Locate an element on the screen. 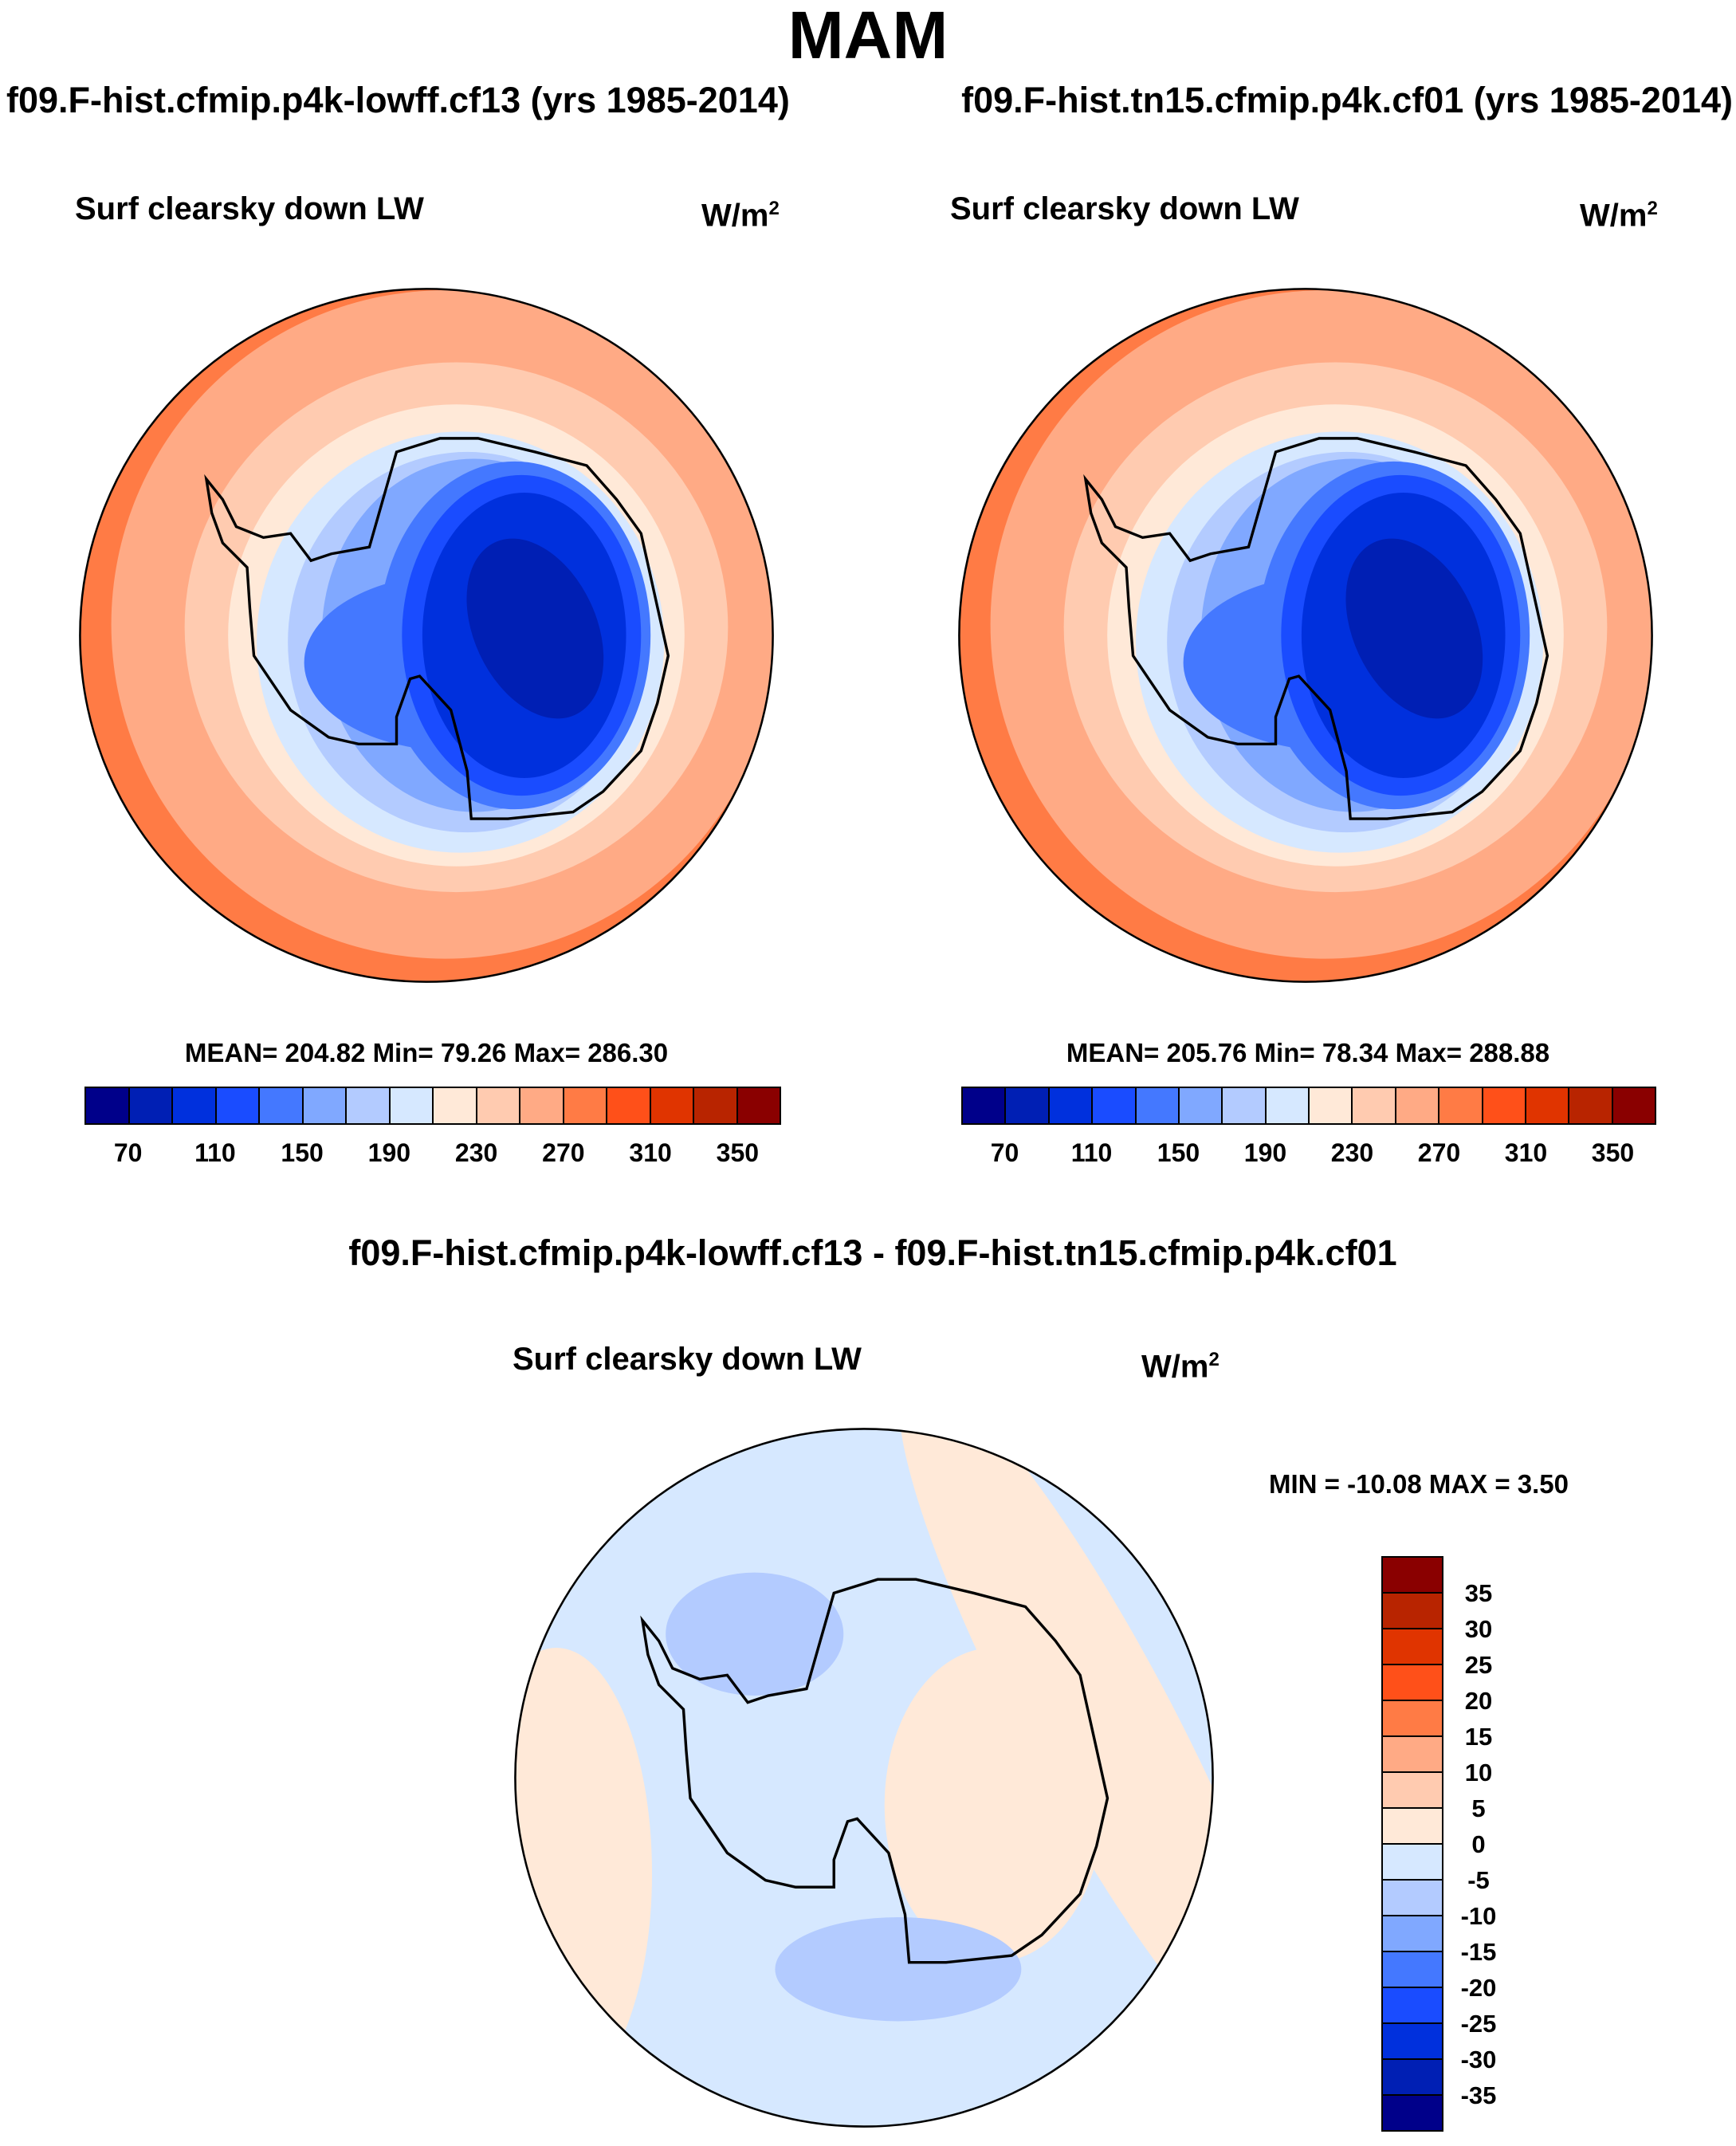 This screenshot has height=2146, width=1736. panel3-units: W/m2 is located at coordinates (1180, 1367).